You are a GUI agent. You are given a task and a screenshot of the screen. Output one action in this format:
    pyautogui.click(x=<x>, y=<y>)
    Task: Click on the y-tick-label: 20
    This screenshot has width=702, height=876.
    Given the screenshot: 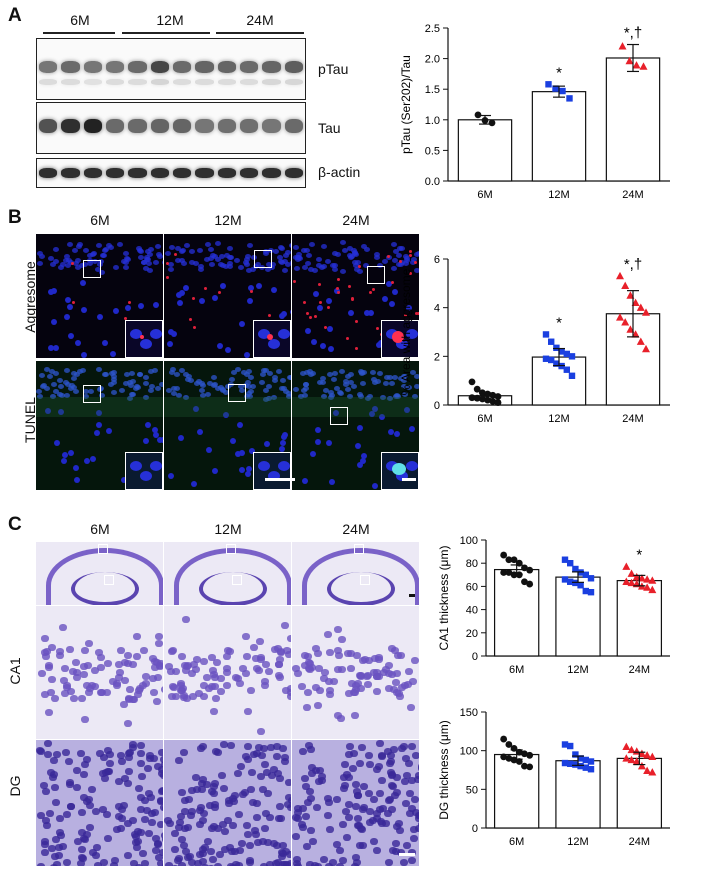 What is the action you would take?
    pyautogui.click(x=472, y=634)
    